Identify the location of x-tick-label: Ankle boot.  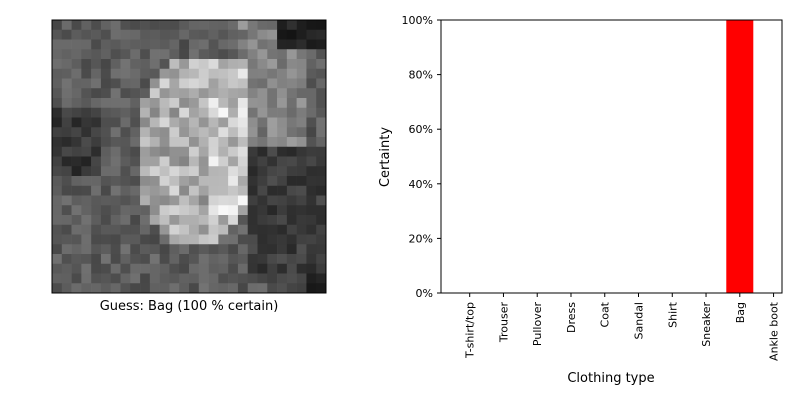
(774, 331).